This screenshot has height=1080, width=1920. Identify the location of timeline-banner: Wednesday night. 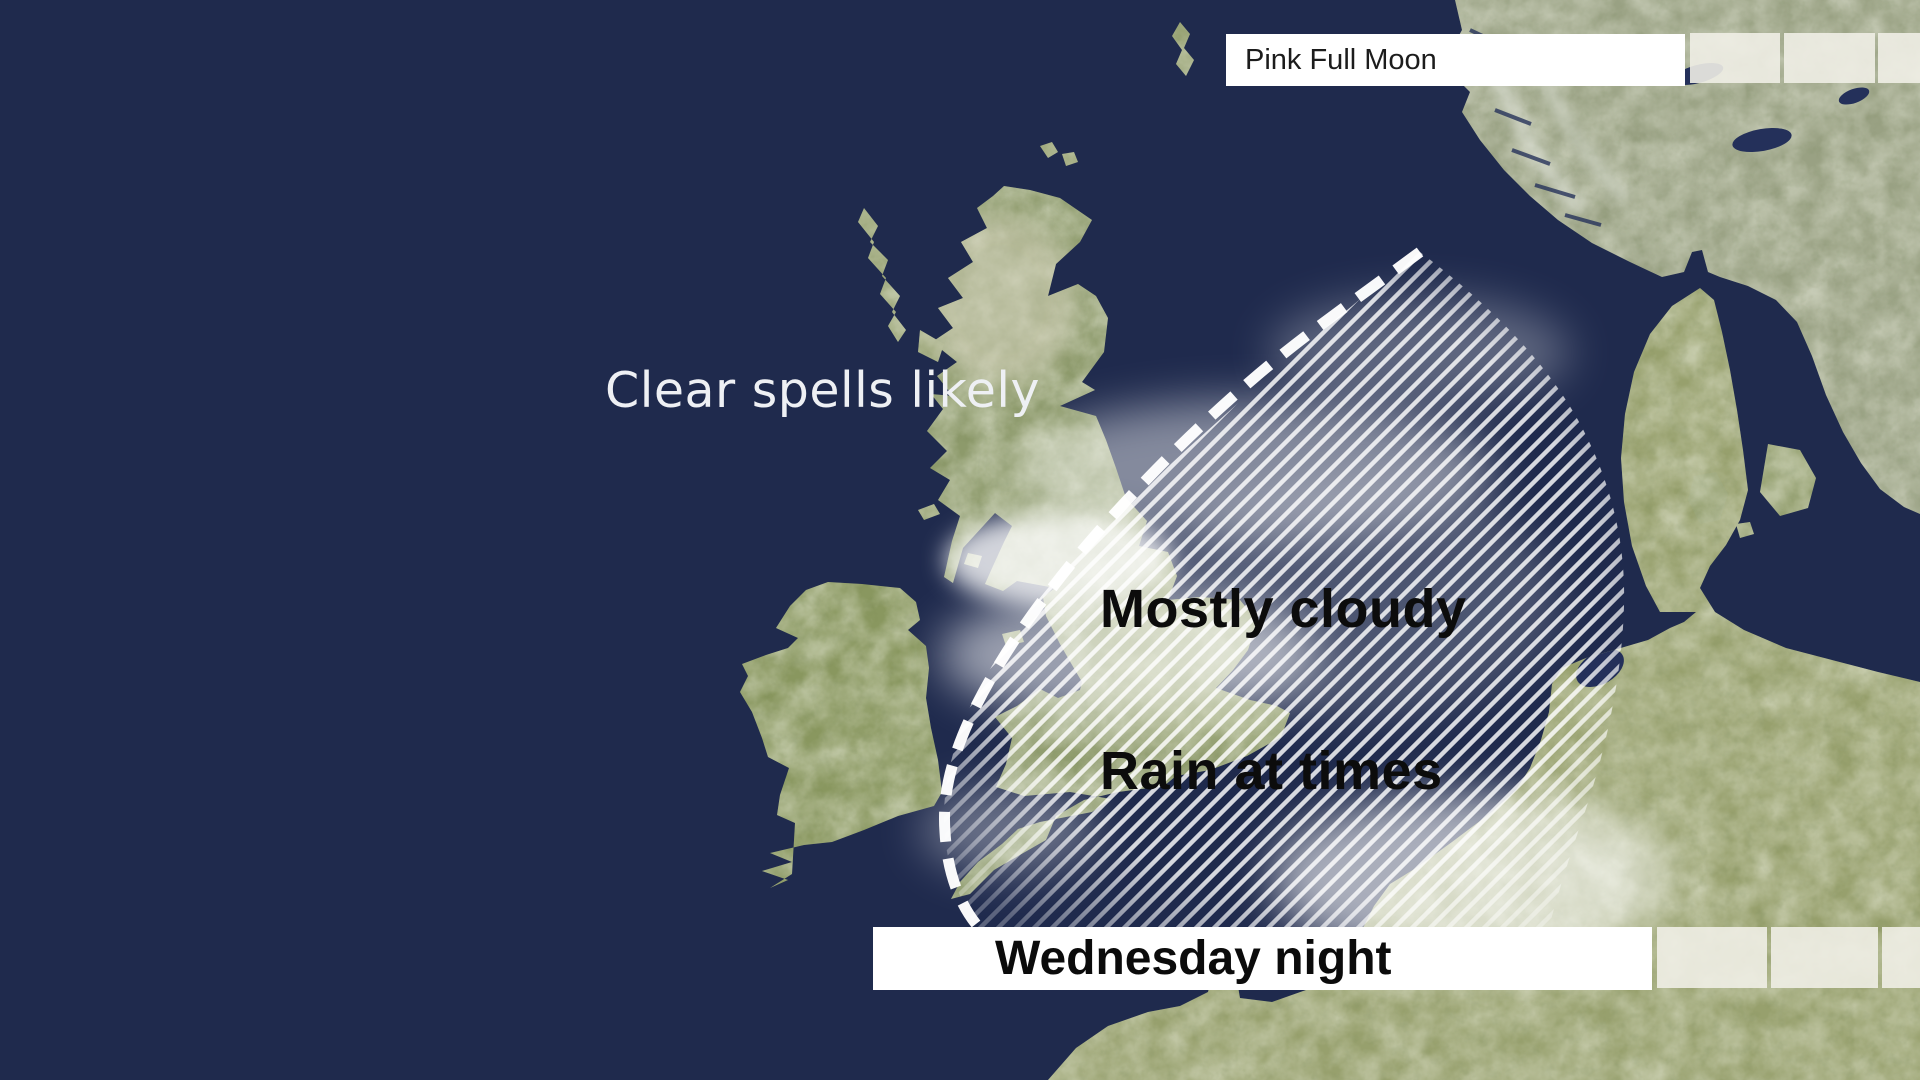
(1262, 958).